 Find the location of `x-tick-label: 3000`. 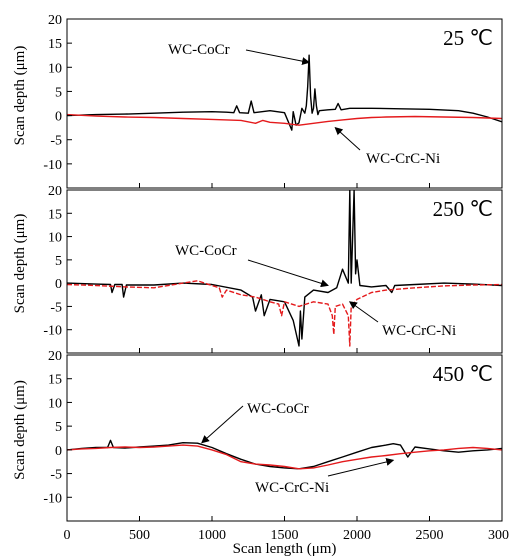

x-tick-label: 3000 is located at coordinates (498, 535).